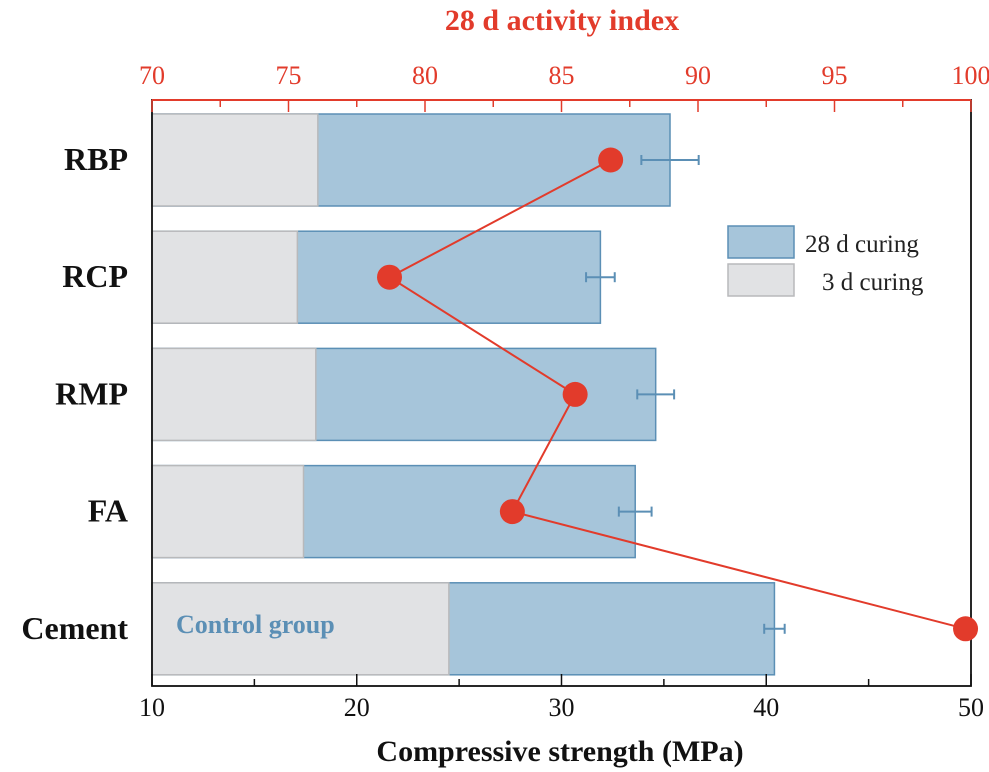 Image resolution: width=989 pixels, height=772 pixels. What do you see at coordinates (562, 20) in the screenshot?
I see `top-axis-title: 28 d activity index` at bounding box center [562, 20].